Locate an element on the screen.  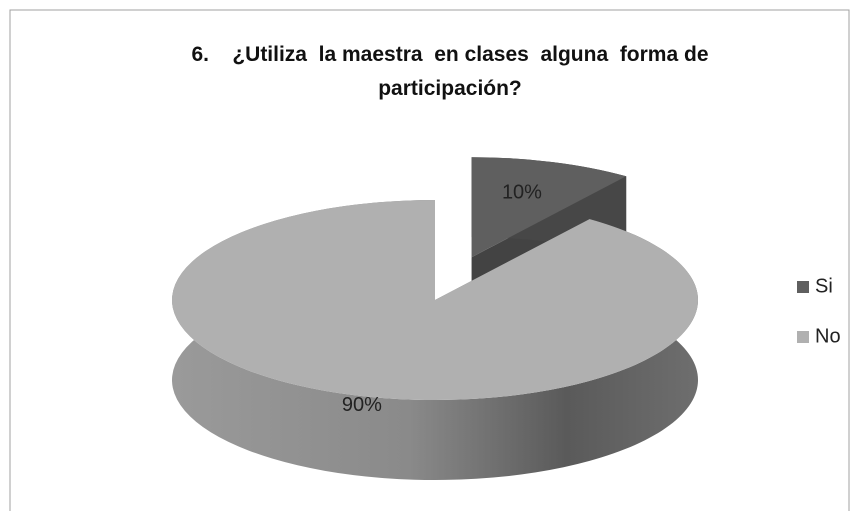
legend-label: No is located at coordinates (828, 336).